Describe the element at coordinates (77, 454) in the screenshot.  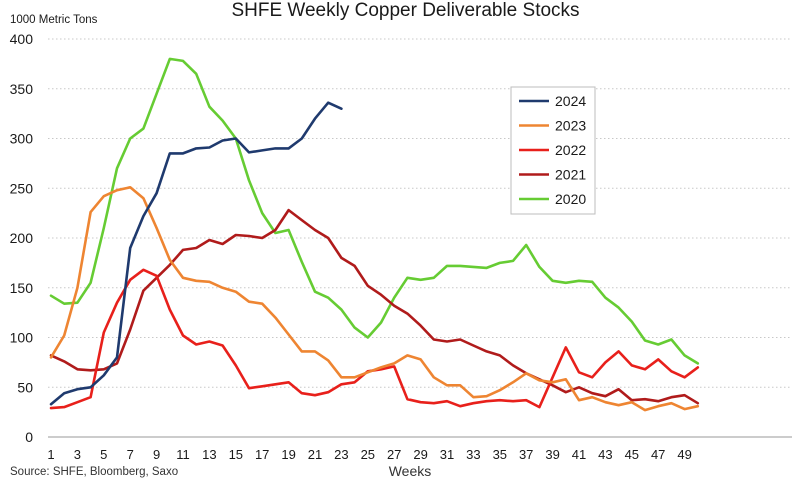
I see `x-tick-label: 3` at that location.